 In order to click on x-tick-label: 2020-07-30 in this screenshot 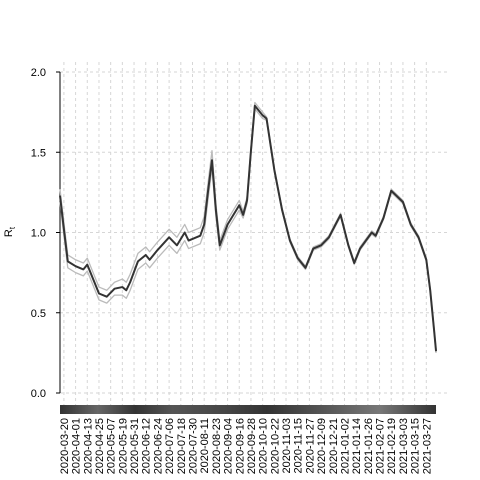, I will do `click(193, 446)`.